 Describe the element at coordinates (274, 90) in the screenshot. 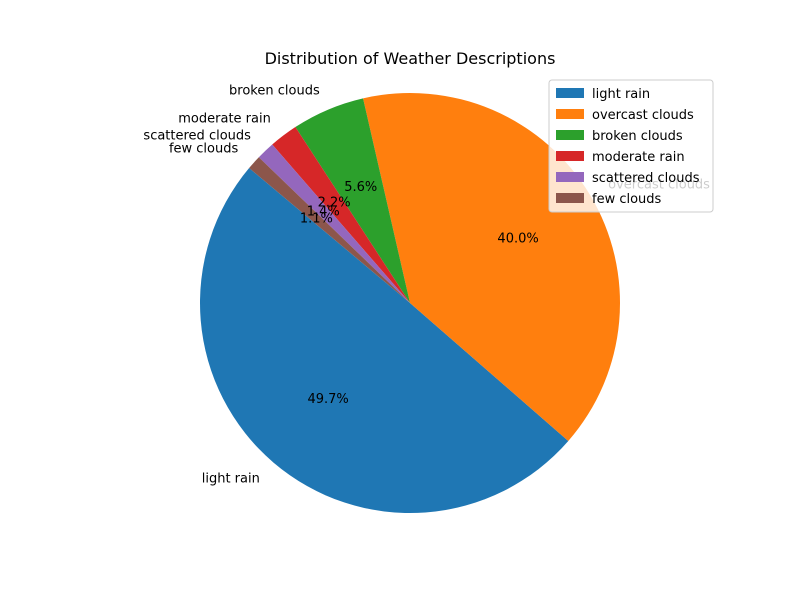

I see `slice-label-broken-clouds: broken clouds` at that location.